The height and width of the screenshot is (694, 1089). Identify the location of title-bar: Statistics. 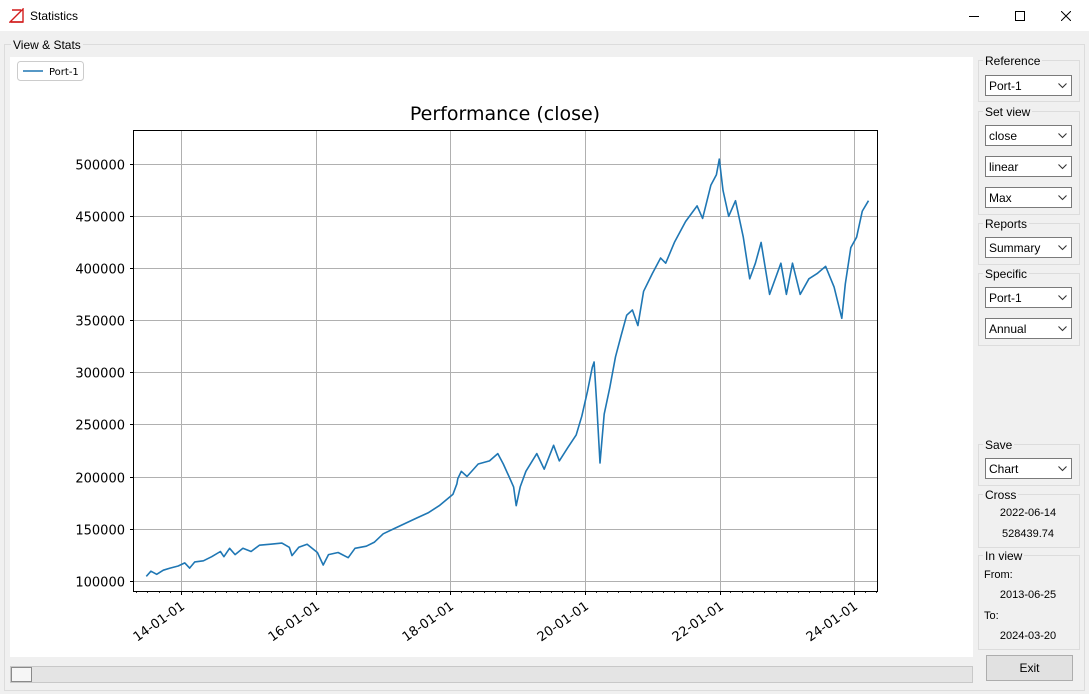
(544, 15).